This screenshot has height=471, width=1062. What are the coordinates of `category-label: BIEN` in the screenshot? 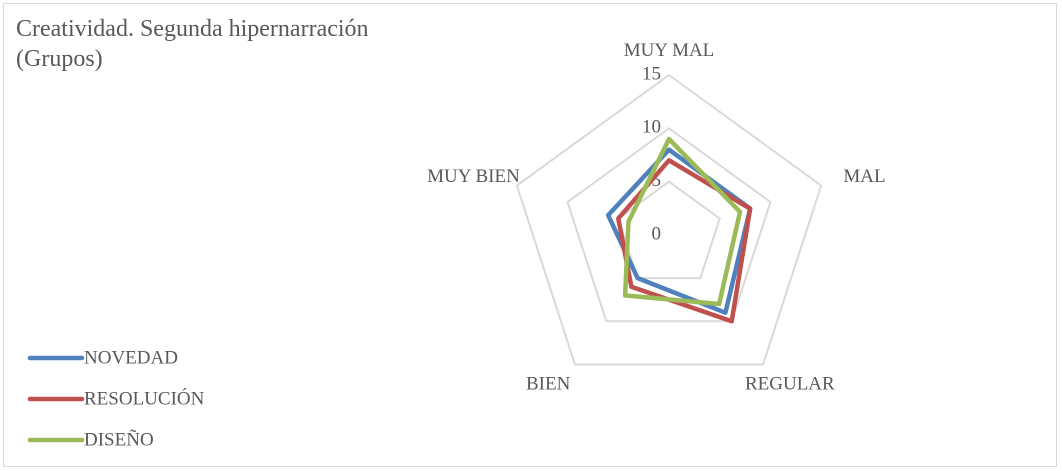 It's located at (548, 384).